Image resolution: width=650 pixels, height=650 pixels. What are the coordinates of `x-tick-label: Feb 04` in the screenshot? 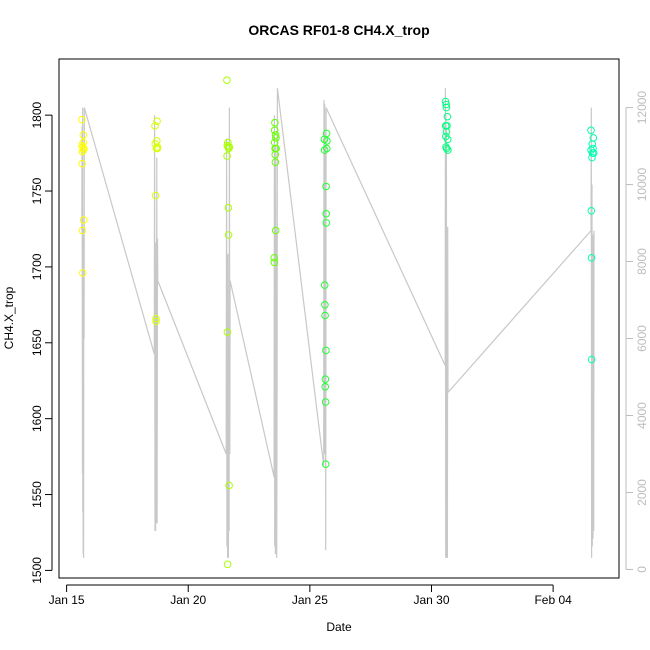 It's located at (553, 600).